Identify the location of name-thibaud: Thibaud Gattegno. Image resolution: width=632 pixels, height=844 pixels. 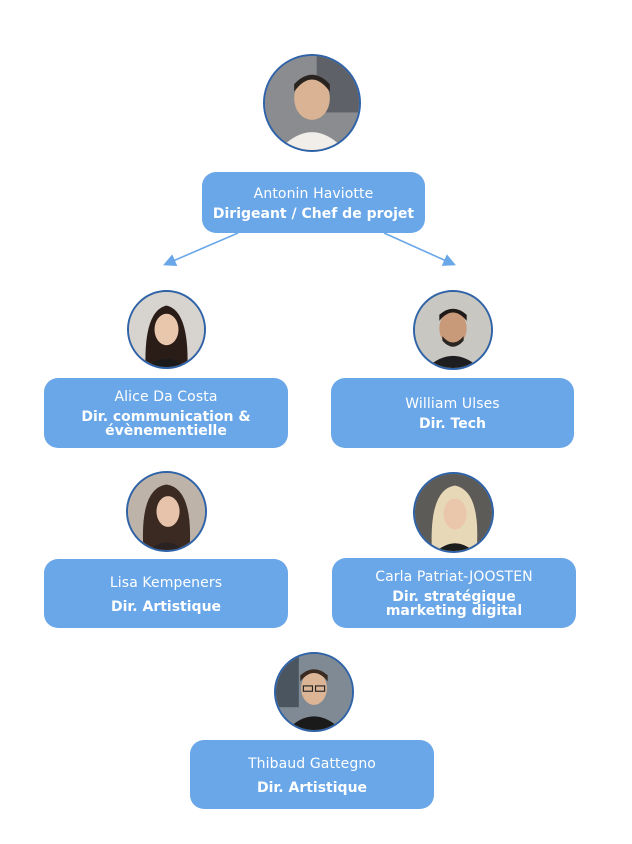
(312, 763).